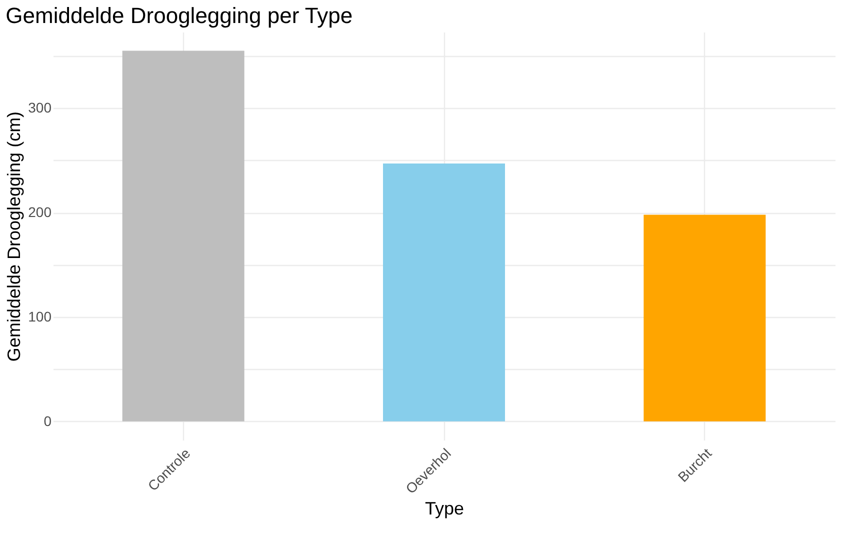 This screenshot has width=852, height=534. What do you see at coordinates (444, 508) in the screenshot?
I see `x-axis-title: Type` at bounding box center [444, 508].